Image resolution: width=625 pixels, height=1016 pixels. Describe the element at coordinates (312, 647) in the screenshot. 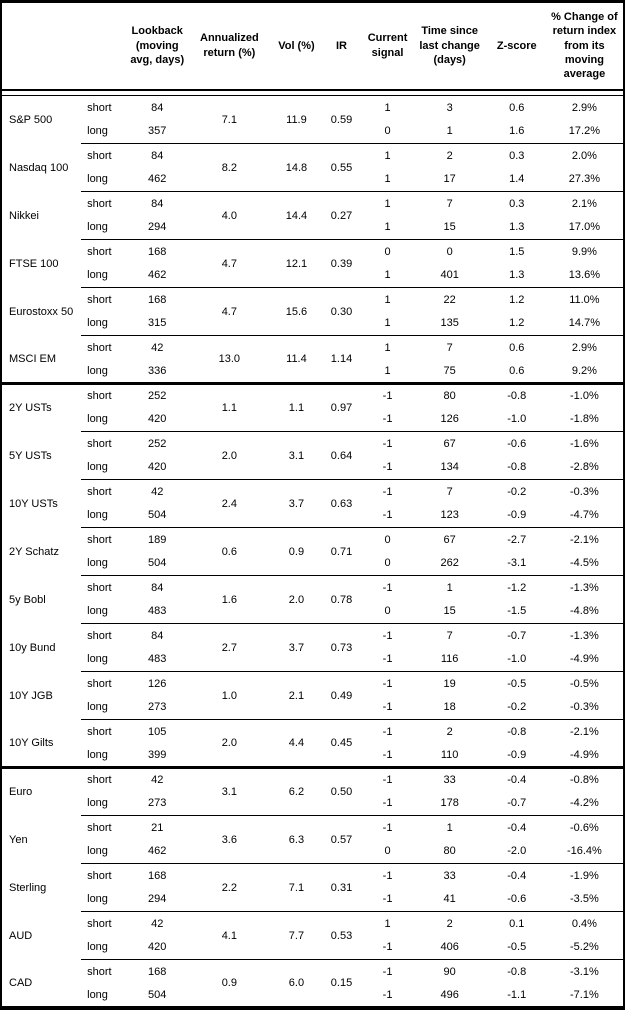

I see `asset-row-short: 10y Bund short 84 2.7 3.7 0.73 -1 7 -0.7 -1.3%` at that location.